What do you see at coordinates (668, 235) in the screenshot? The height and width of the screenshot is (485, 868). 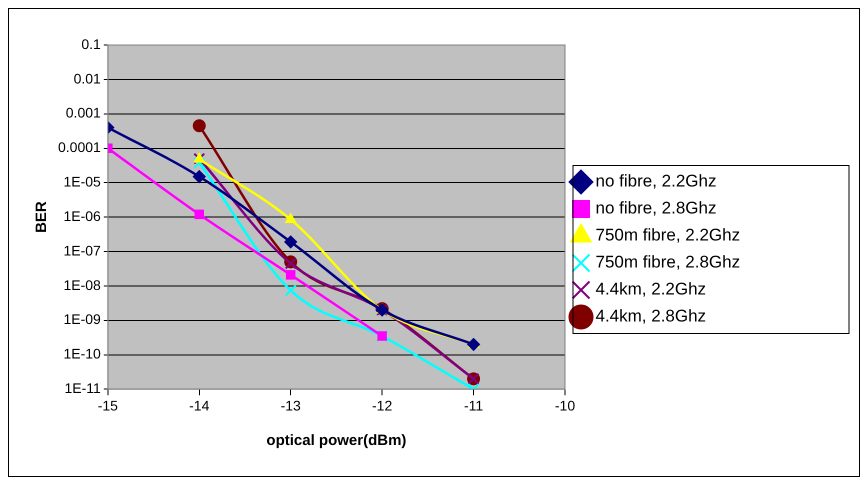 I see `legend-label: 750m fibre, 2.2Ghz` at bounding box center [668, 235].